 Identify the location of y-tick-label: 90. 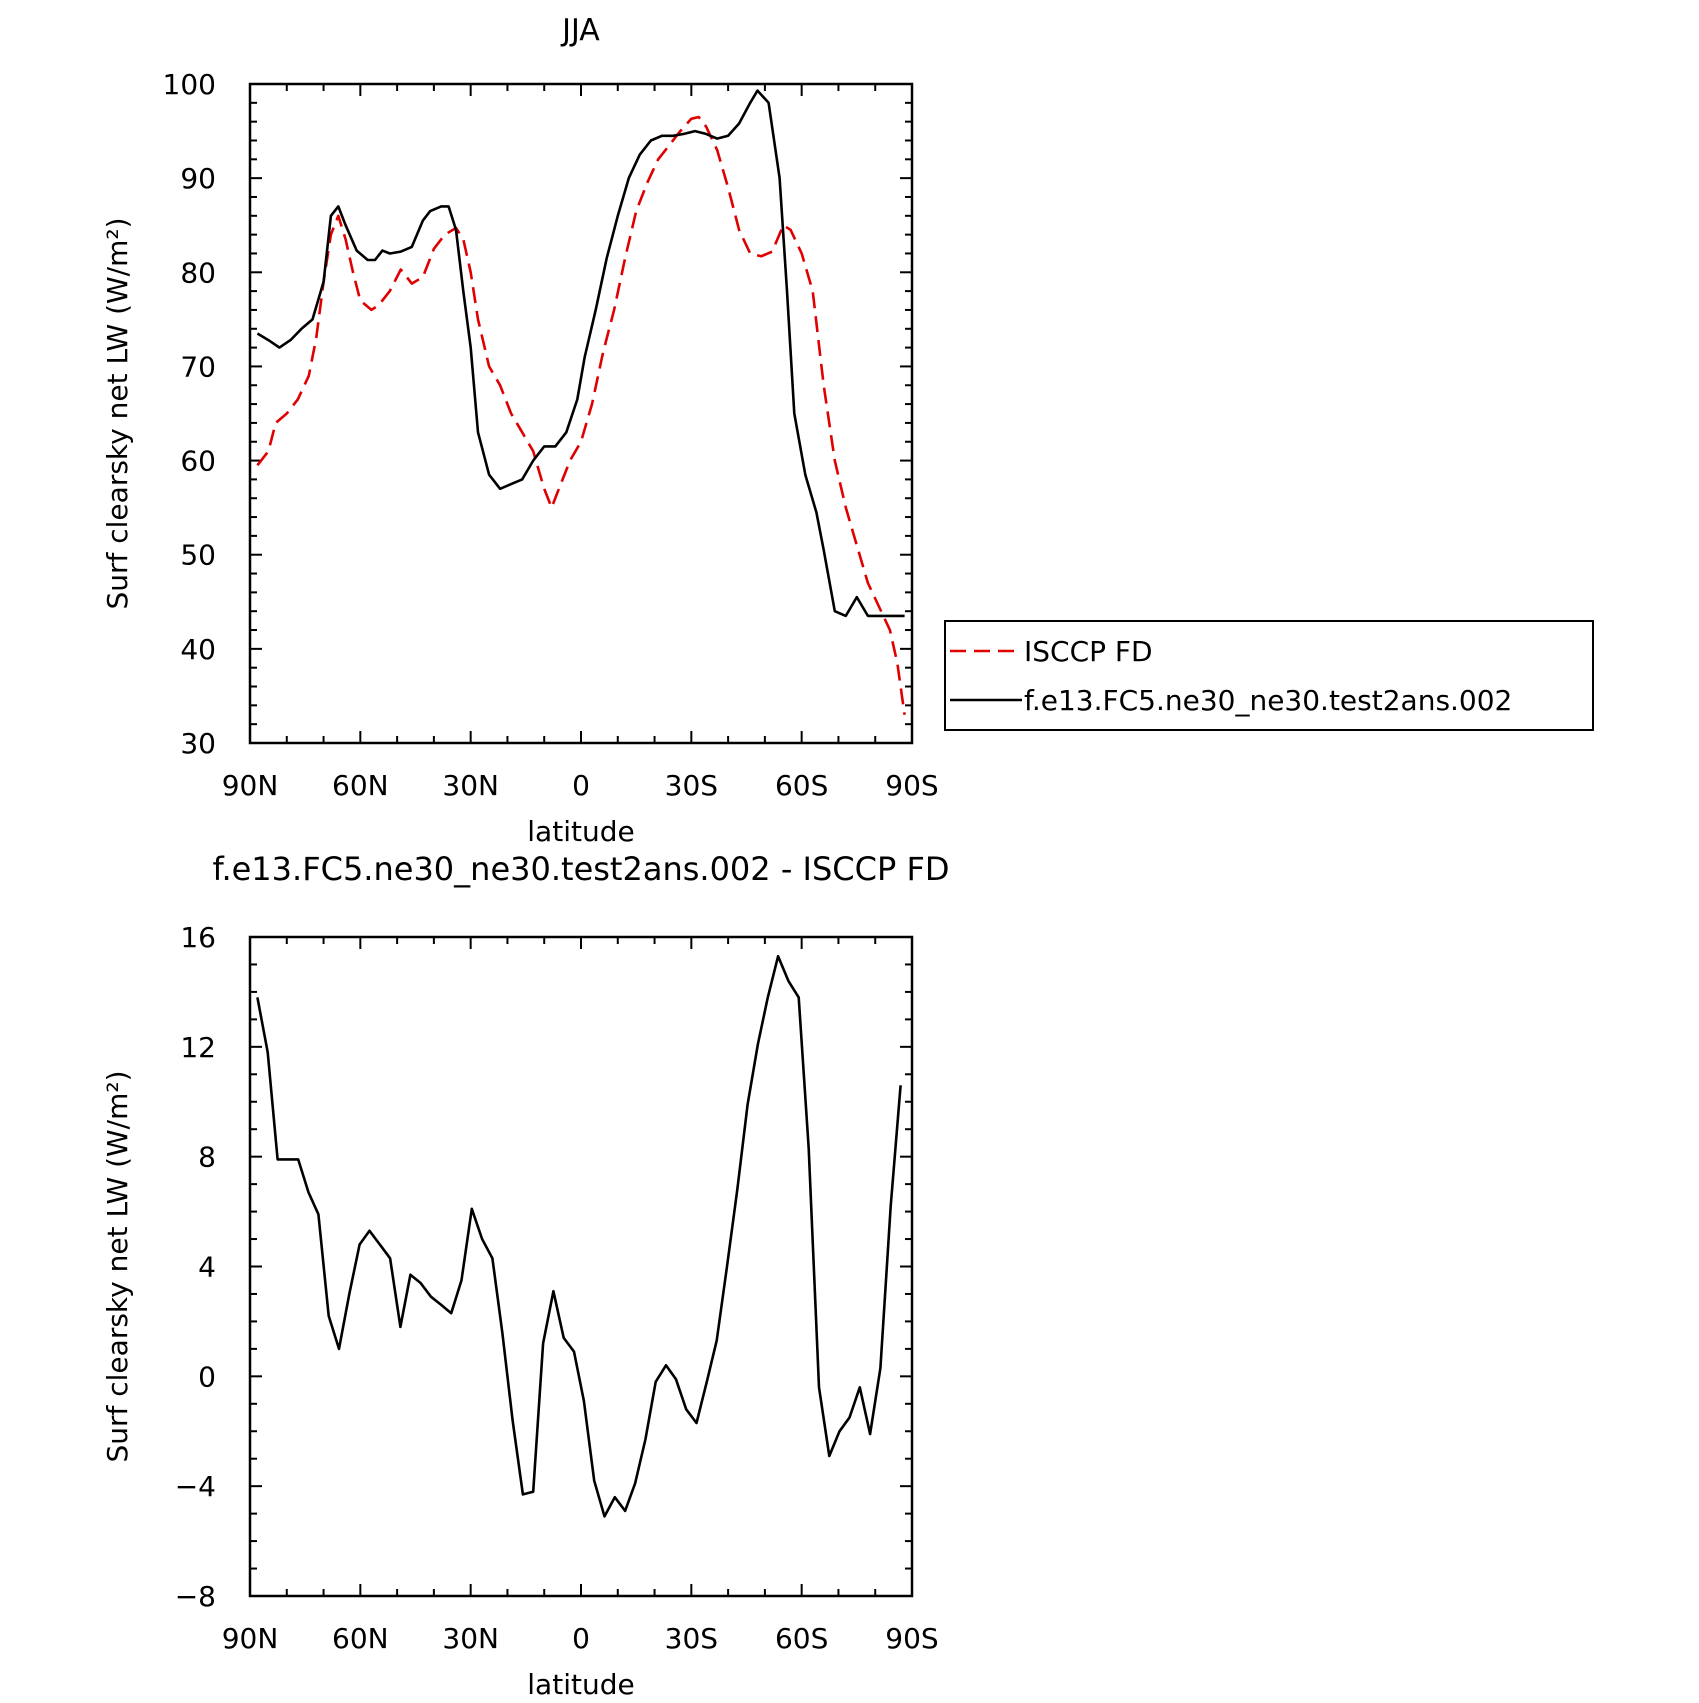
(198, 178).